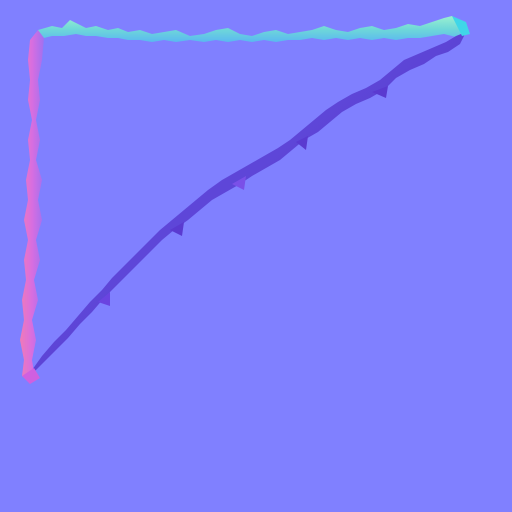 This screenshot has height=512, width=512. Describe the element at coordinates (32, 205) in the screenshot. I see `left-torn-edge` at that location.